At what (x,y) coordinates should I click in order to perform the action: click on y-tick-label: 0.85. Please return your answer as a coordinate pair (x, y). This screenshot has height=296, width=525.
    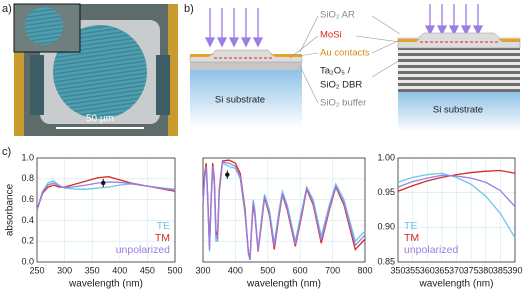
    Looking at the image, I should click on (386, 261).